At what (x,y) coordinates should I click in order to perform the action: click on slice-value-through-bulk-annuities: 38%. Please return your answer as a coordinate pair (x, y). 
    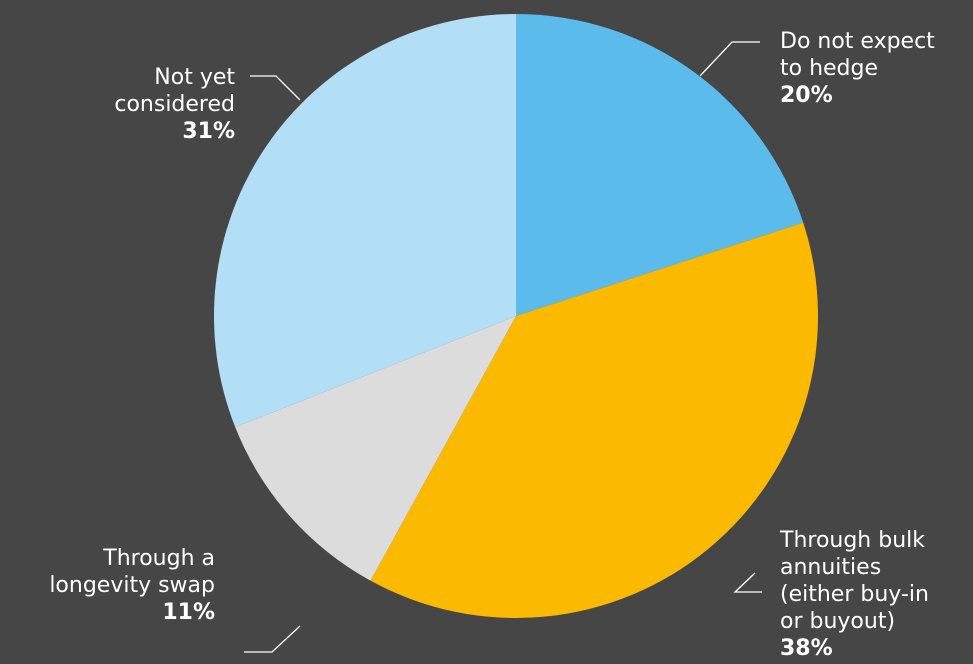
    Looking at the image, I should click on (806, 648).